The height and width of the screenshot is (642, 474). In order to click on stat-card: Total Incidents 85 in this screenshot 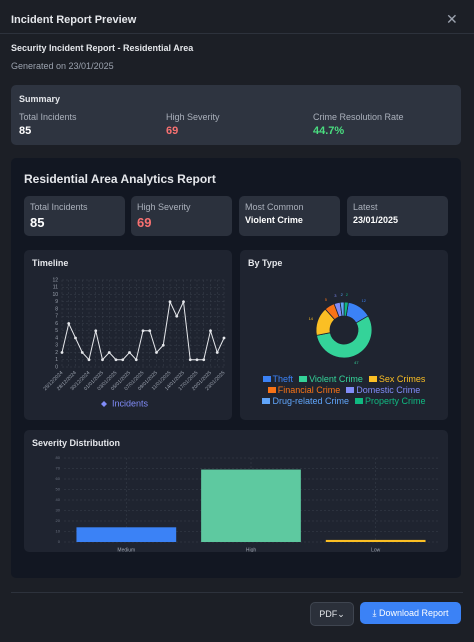, I will do `click(74, 216)`.